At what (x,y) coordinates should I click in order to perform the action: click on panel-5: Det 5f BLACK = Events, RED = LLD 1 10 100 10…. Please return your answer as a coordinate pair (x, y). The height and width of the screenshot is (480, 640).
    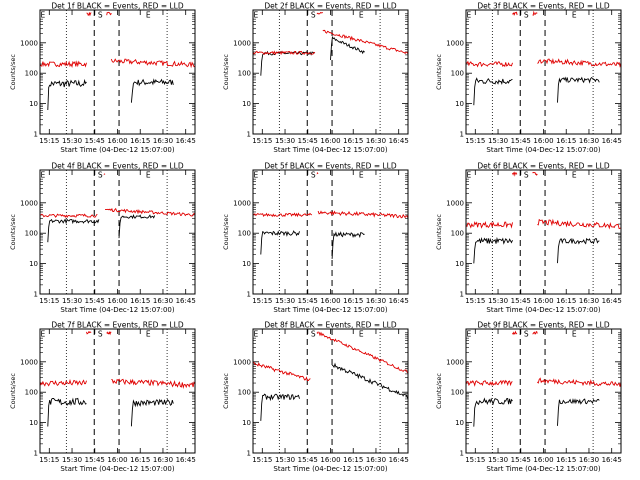
    Looking at the image, I should click on (315, 238).